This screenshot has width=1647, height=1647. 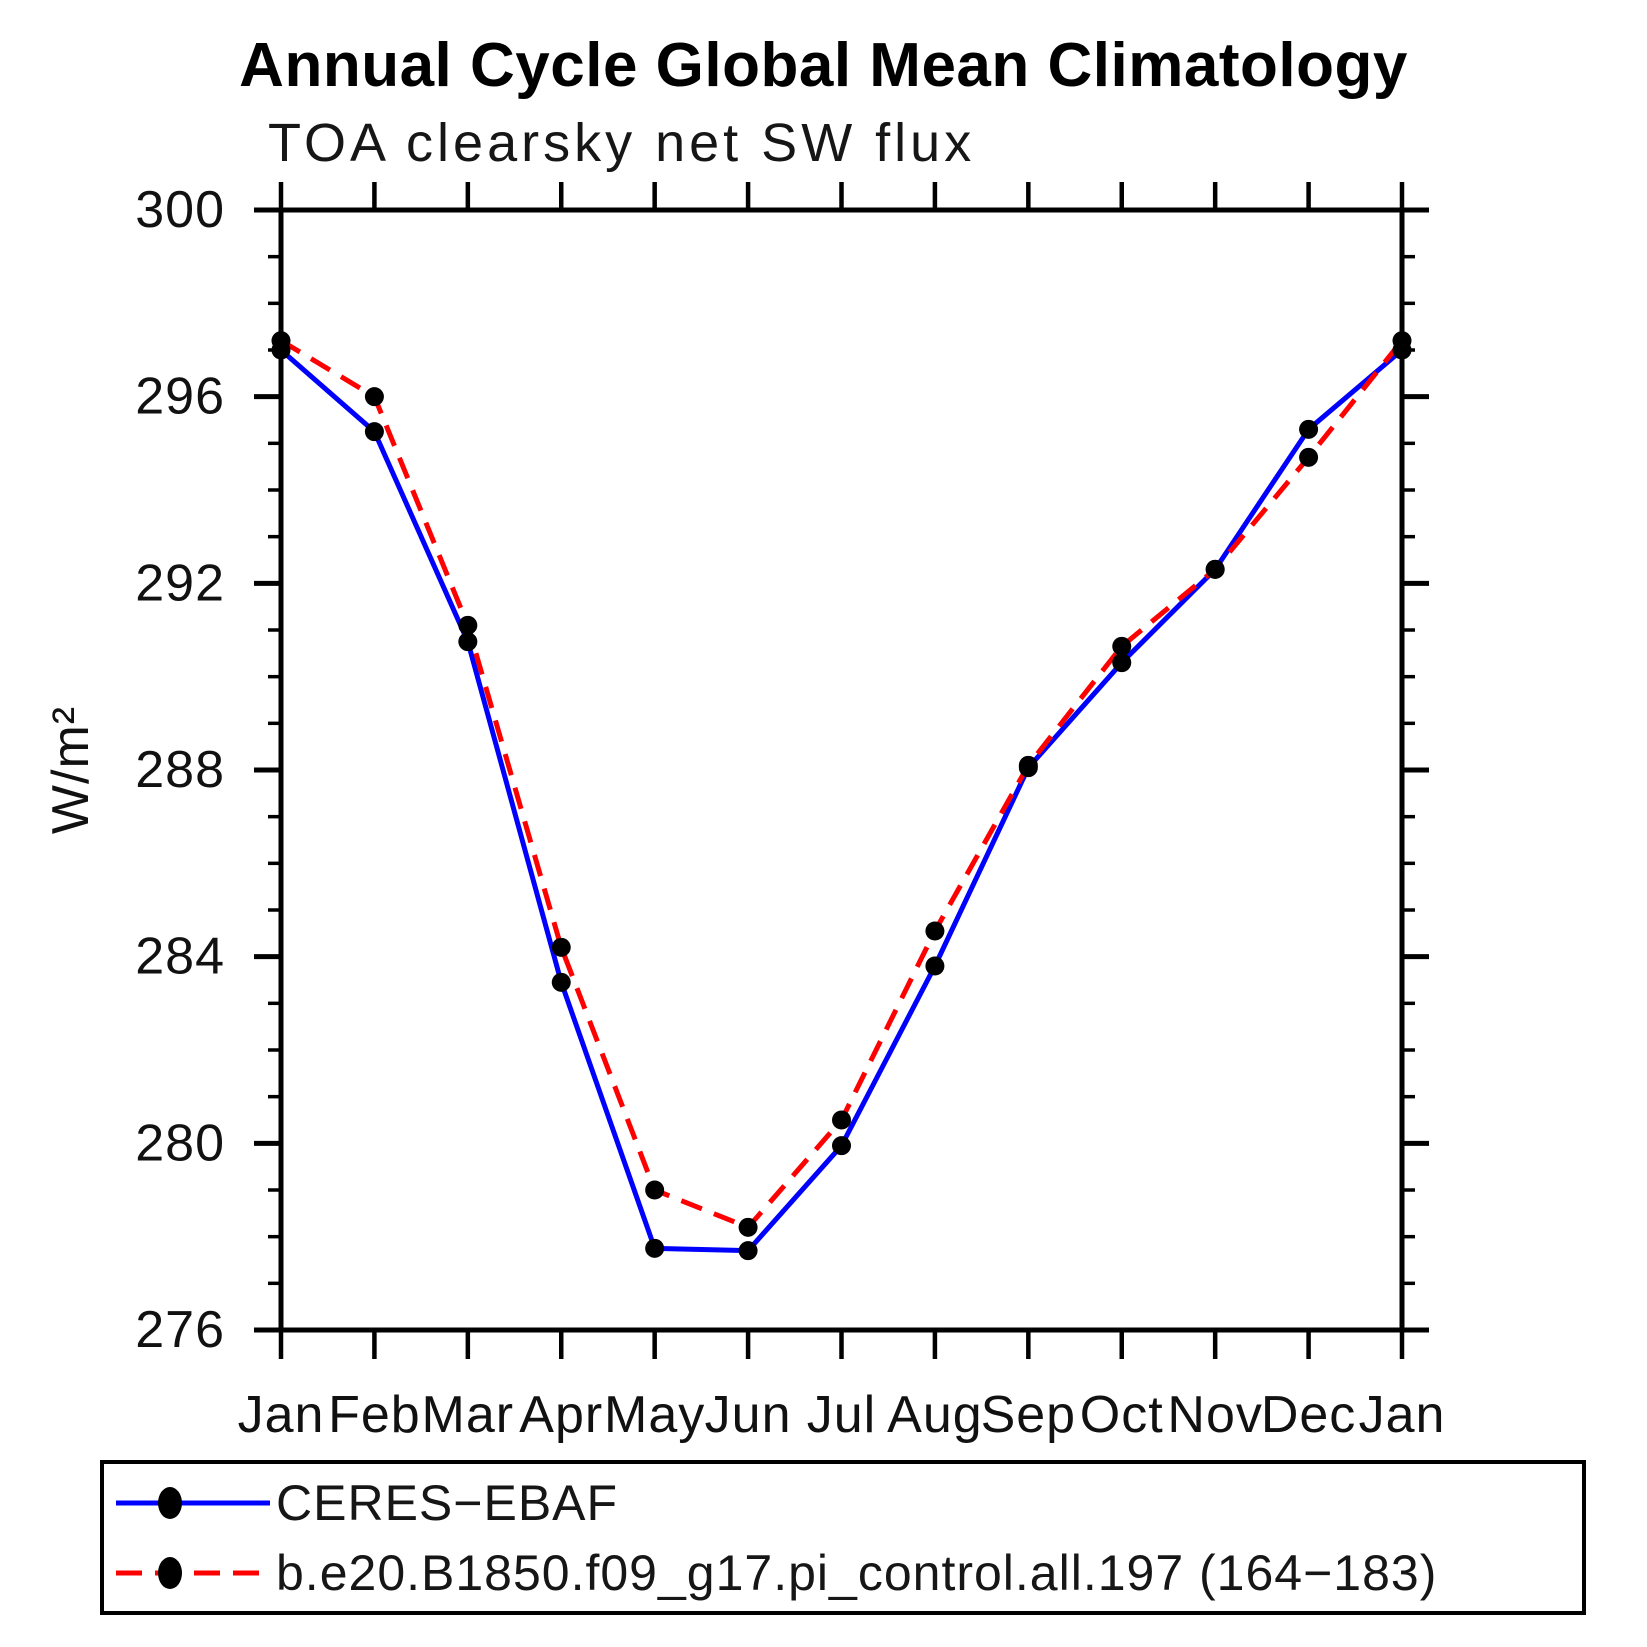 What do you see at coordinates (841, 1415) in the screenshot?
I see `x-tick-label: Jul` at bounding box center [841, 1415].